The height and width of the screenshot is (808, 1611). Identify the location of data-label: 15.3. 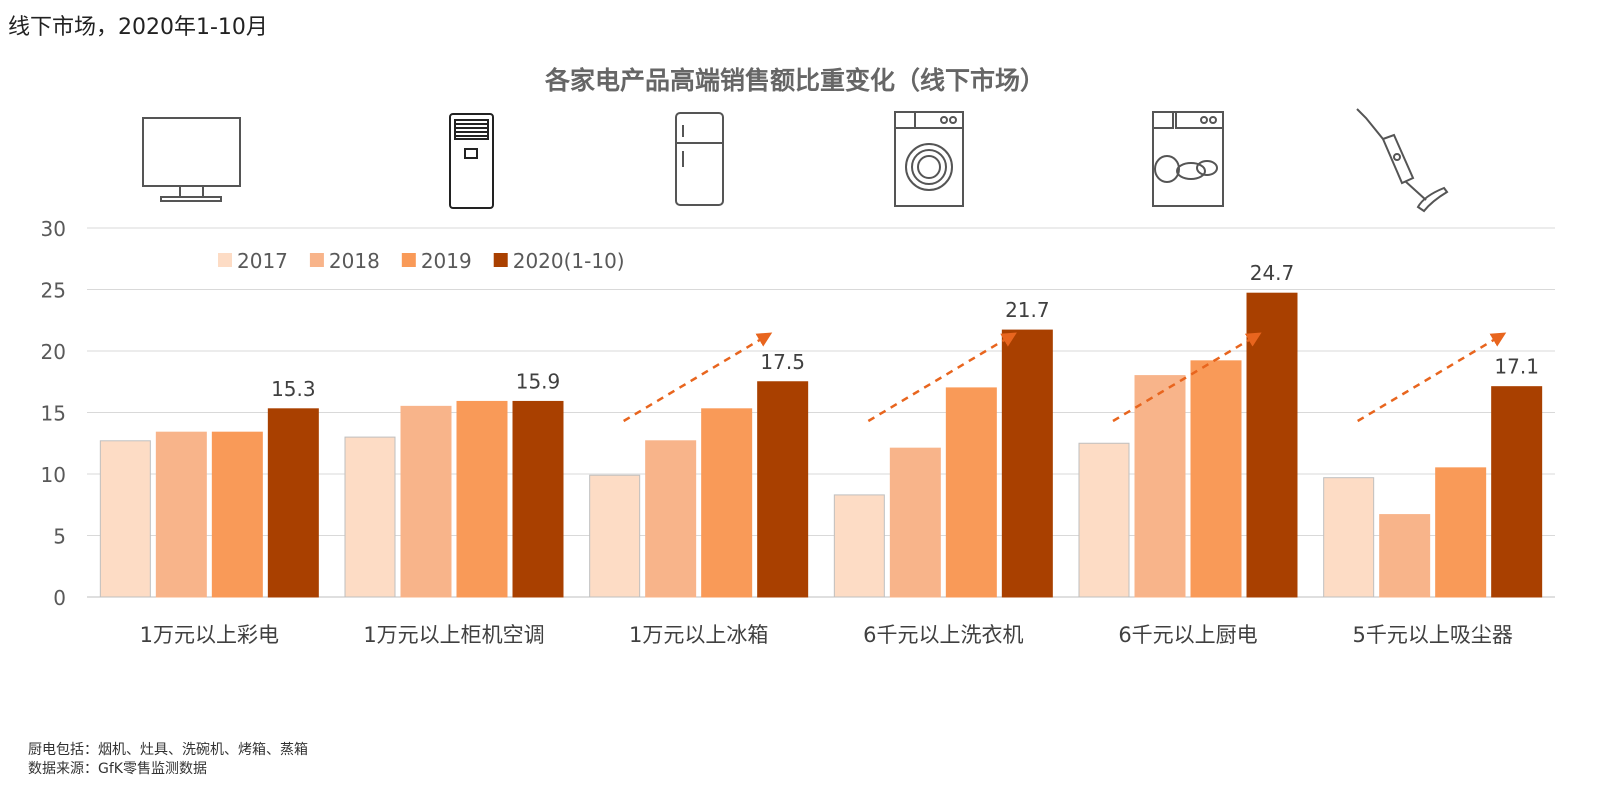
(293, 389).